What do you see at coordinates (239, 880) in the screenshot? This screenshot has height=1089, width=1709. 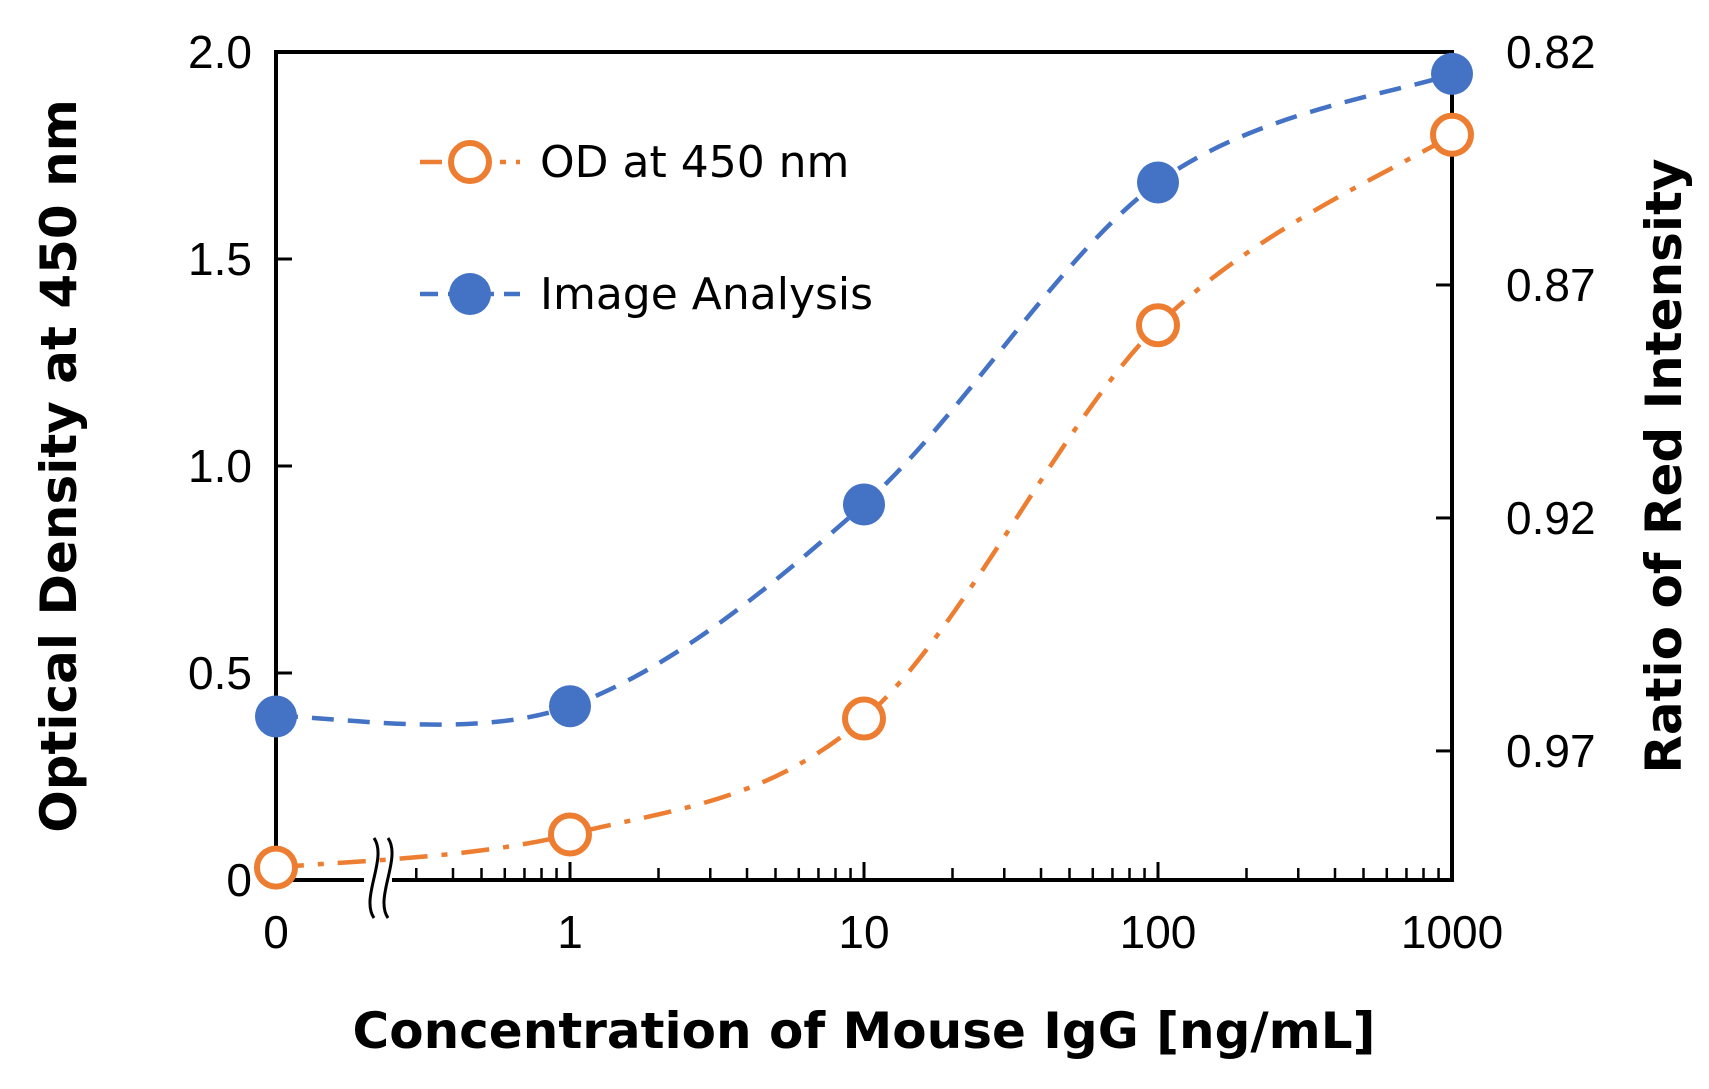 I see `y-tick-label: 0` at bounding box center [239, 880].